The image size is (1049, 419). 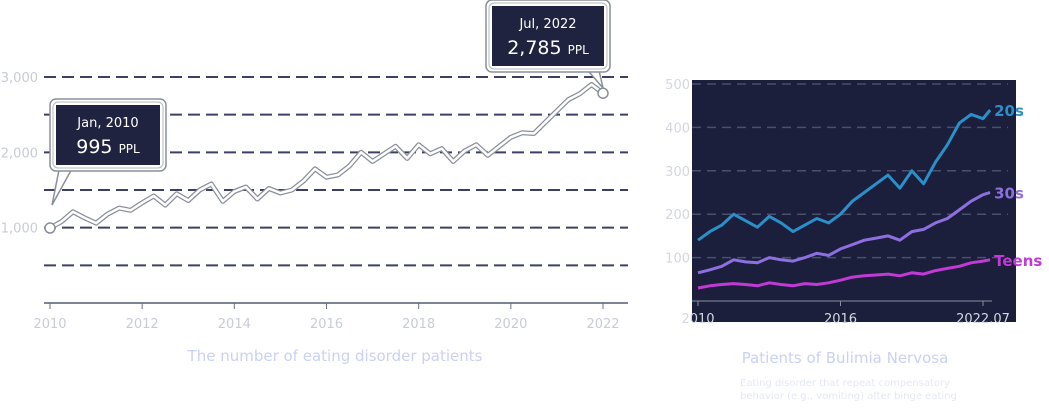 What do you see at coordinates (418, 324) in the screenshot?
I see `x-tick-label: 2018` at bounding box center [418, 324].